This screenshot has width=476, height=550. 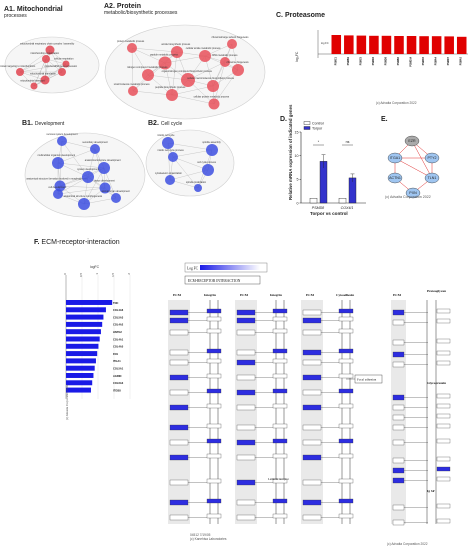 What do you see at coordinates (384, 119) in the screenshot?
I see `panel-e-label: E.` at bounding box center [384, 119].